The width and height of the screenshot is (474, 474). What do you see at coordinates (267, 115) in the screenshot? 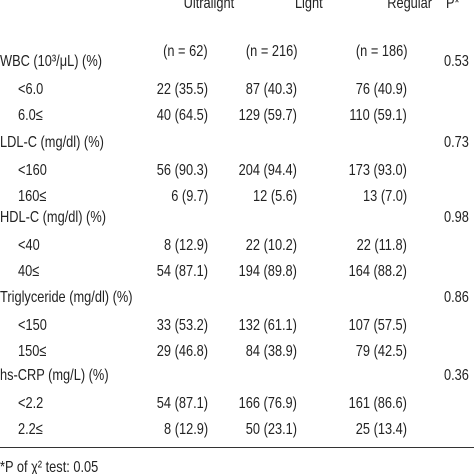
I see `cell-value: 129 (59.7)` at bounding box center [267, 115].